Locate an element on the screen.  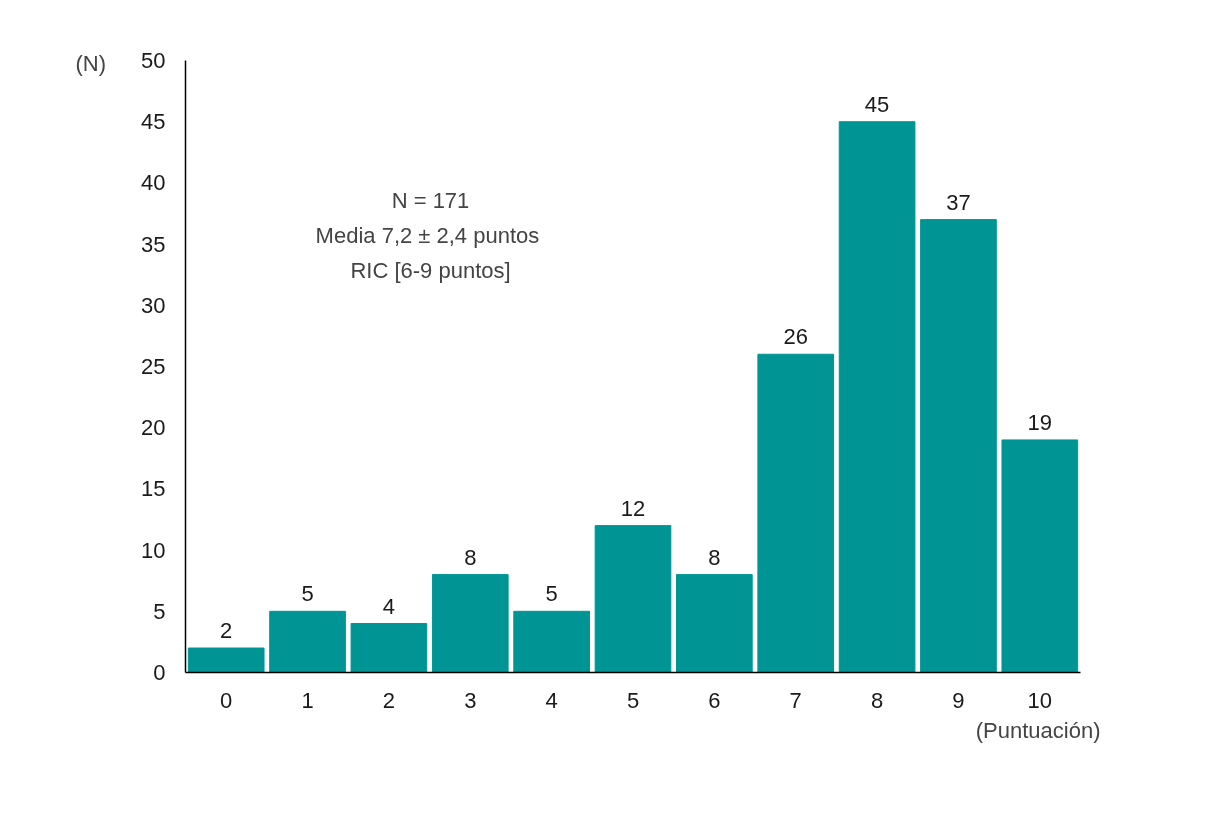
y-tick-label: 35 is located at coordinates (153, 244).